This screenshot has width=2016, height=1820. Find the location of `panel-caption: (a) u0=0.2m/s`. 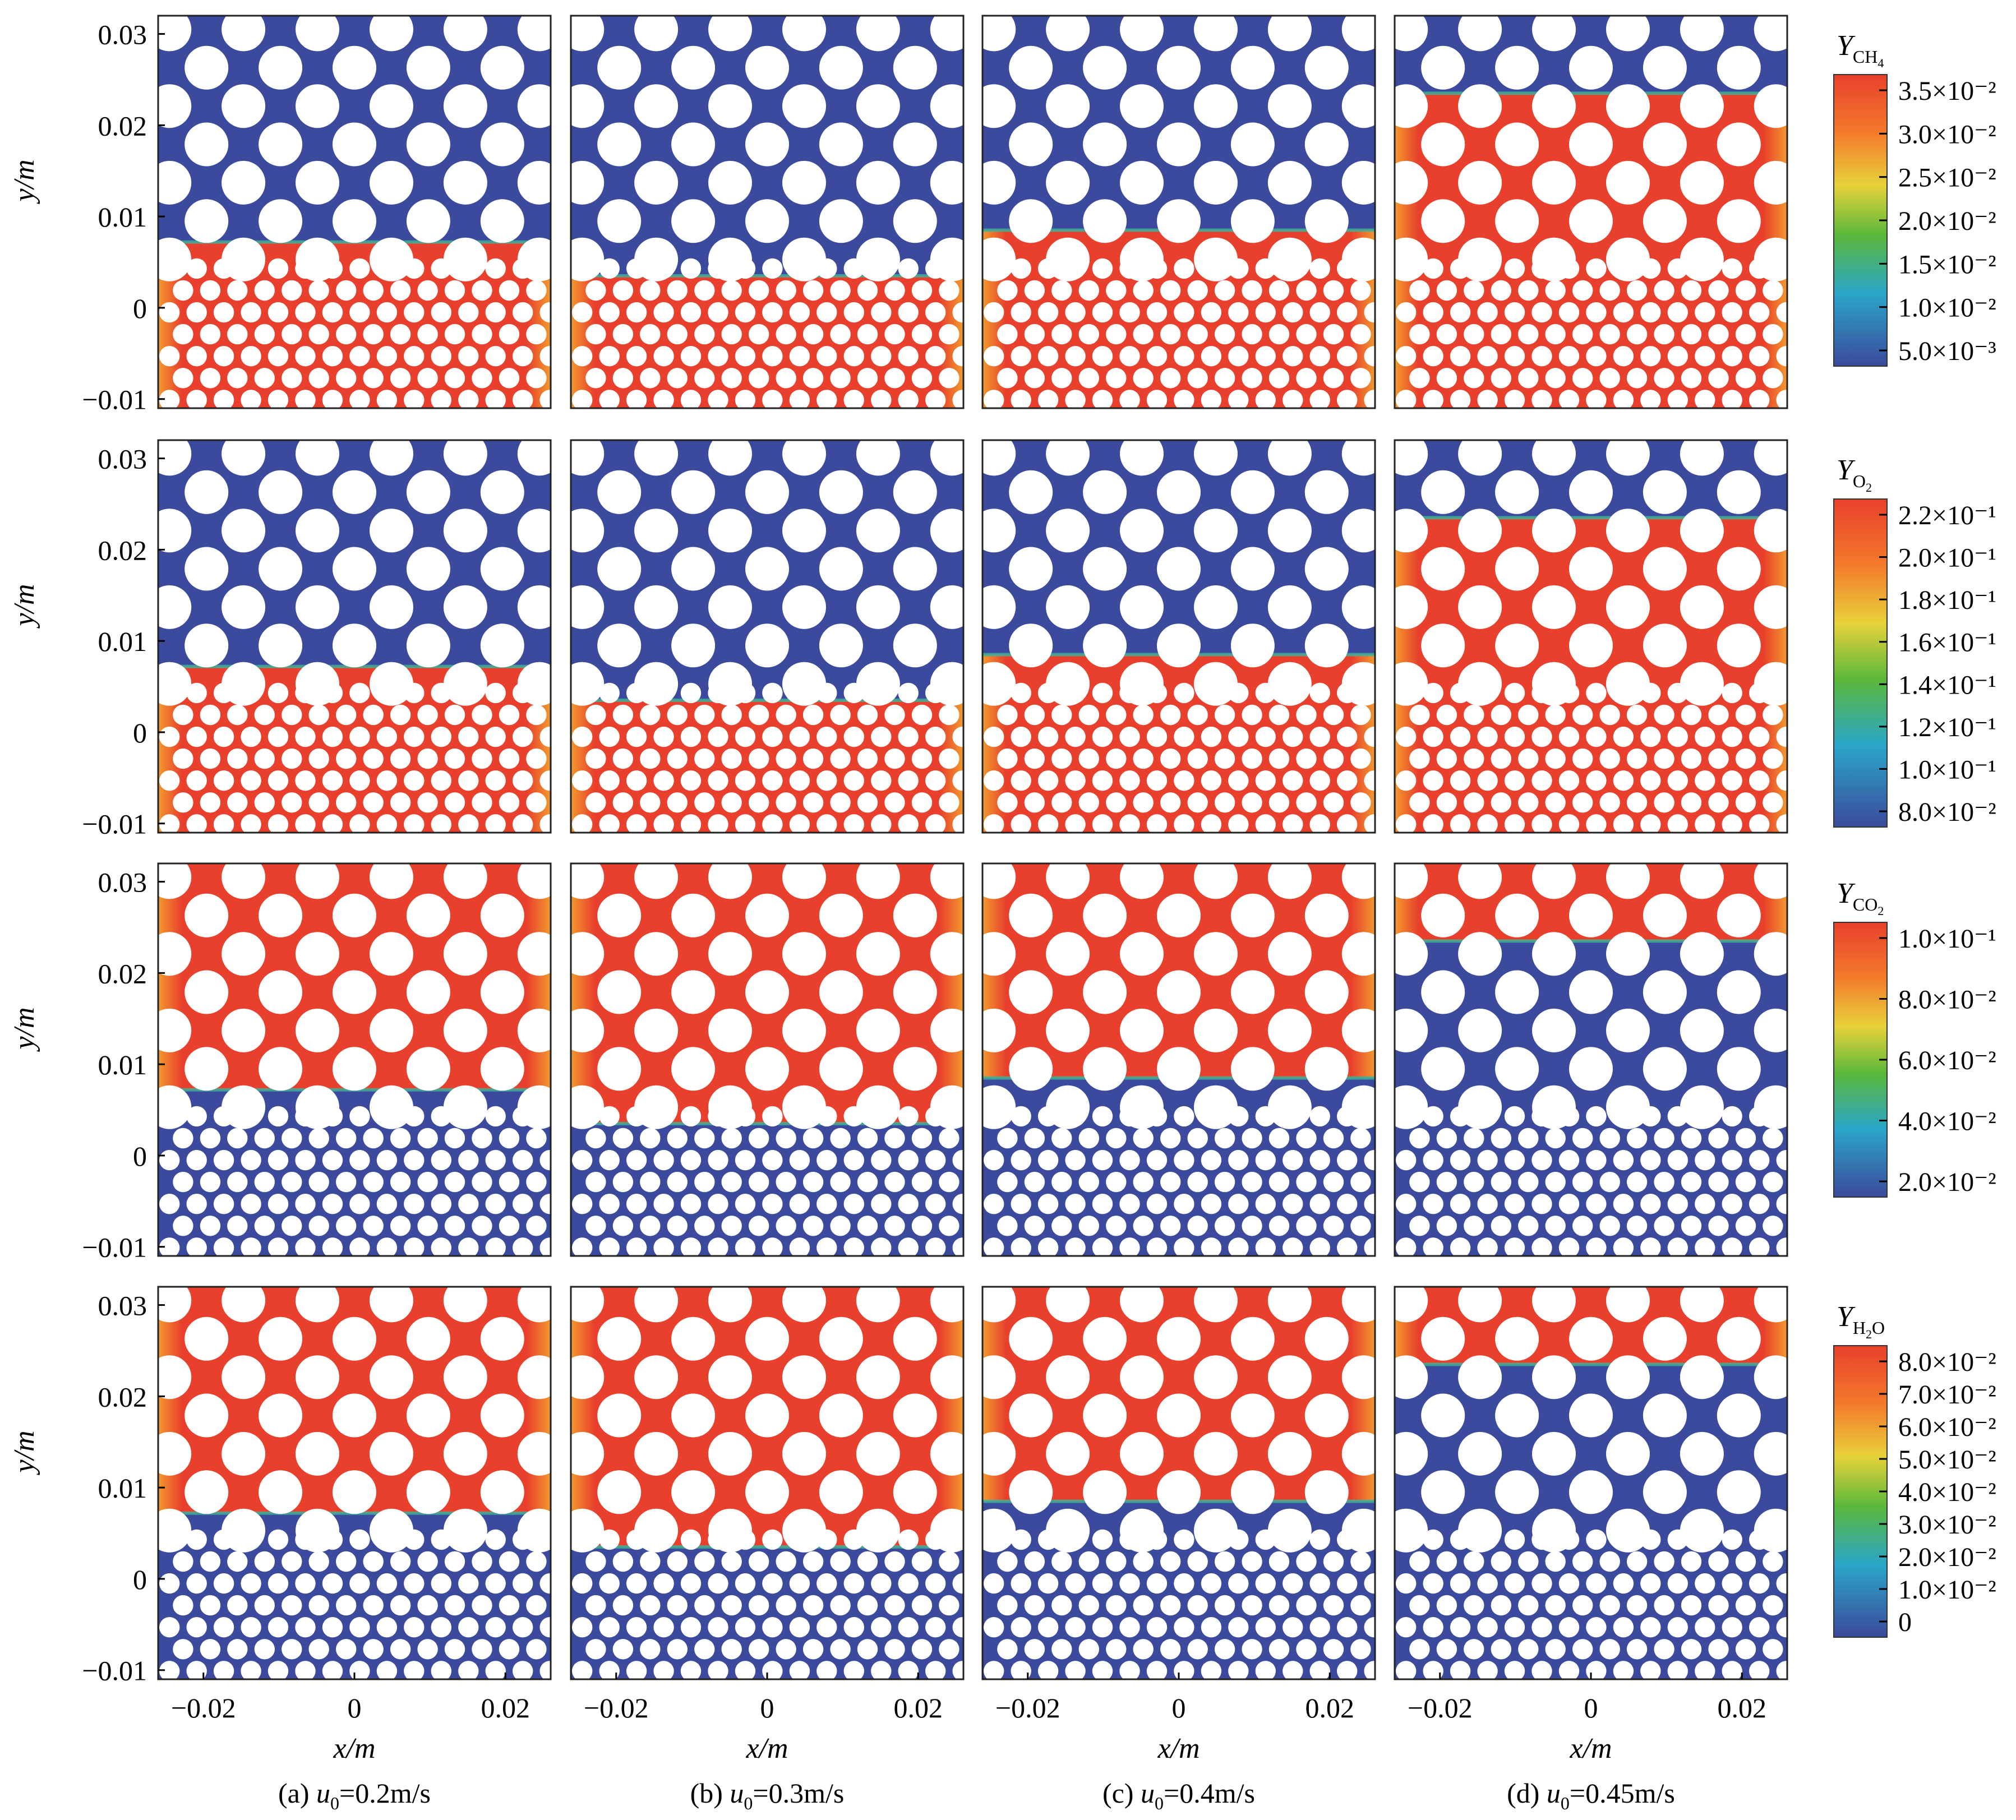

panel-caption: (a) u0=0.2m/s is located at coordinates (354, 1795).